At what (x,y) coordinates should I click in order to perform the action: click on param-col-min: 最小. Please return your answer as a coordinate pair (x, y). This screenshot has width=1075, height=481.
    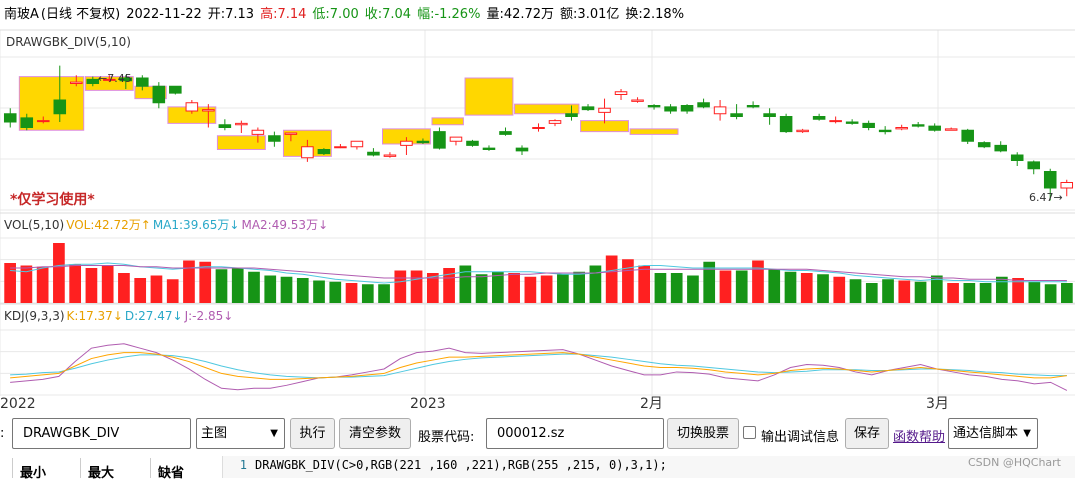
    Looking at the image, I should click on (33, 473).